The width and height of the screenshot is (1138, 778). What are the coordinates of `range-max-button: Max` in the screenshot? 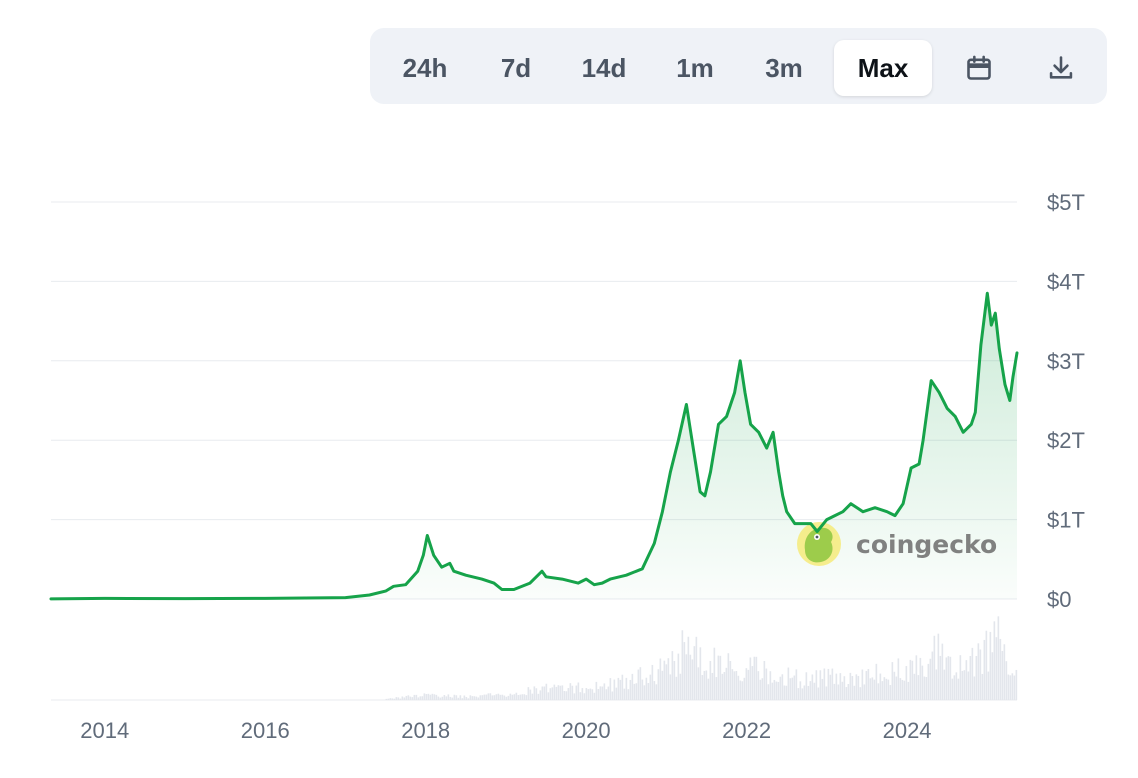 It's located at (883, 68).